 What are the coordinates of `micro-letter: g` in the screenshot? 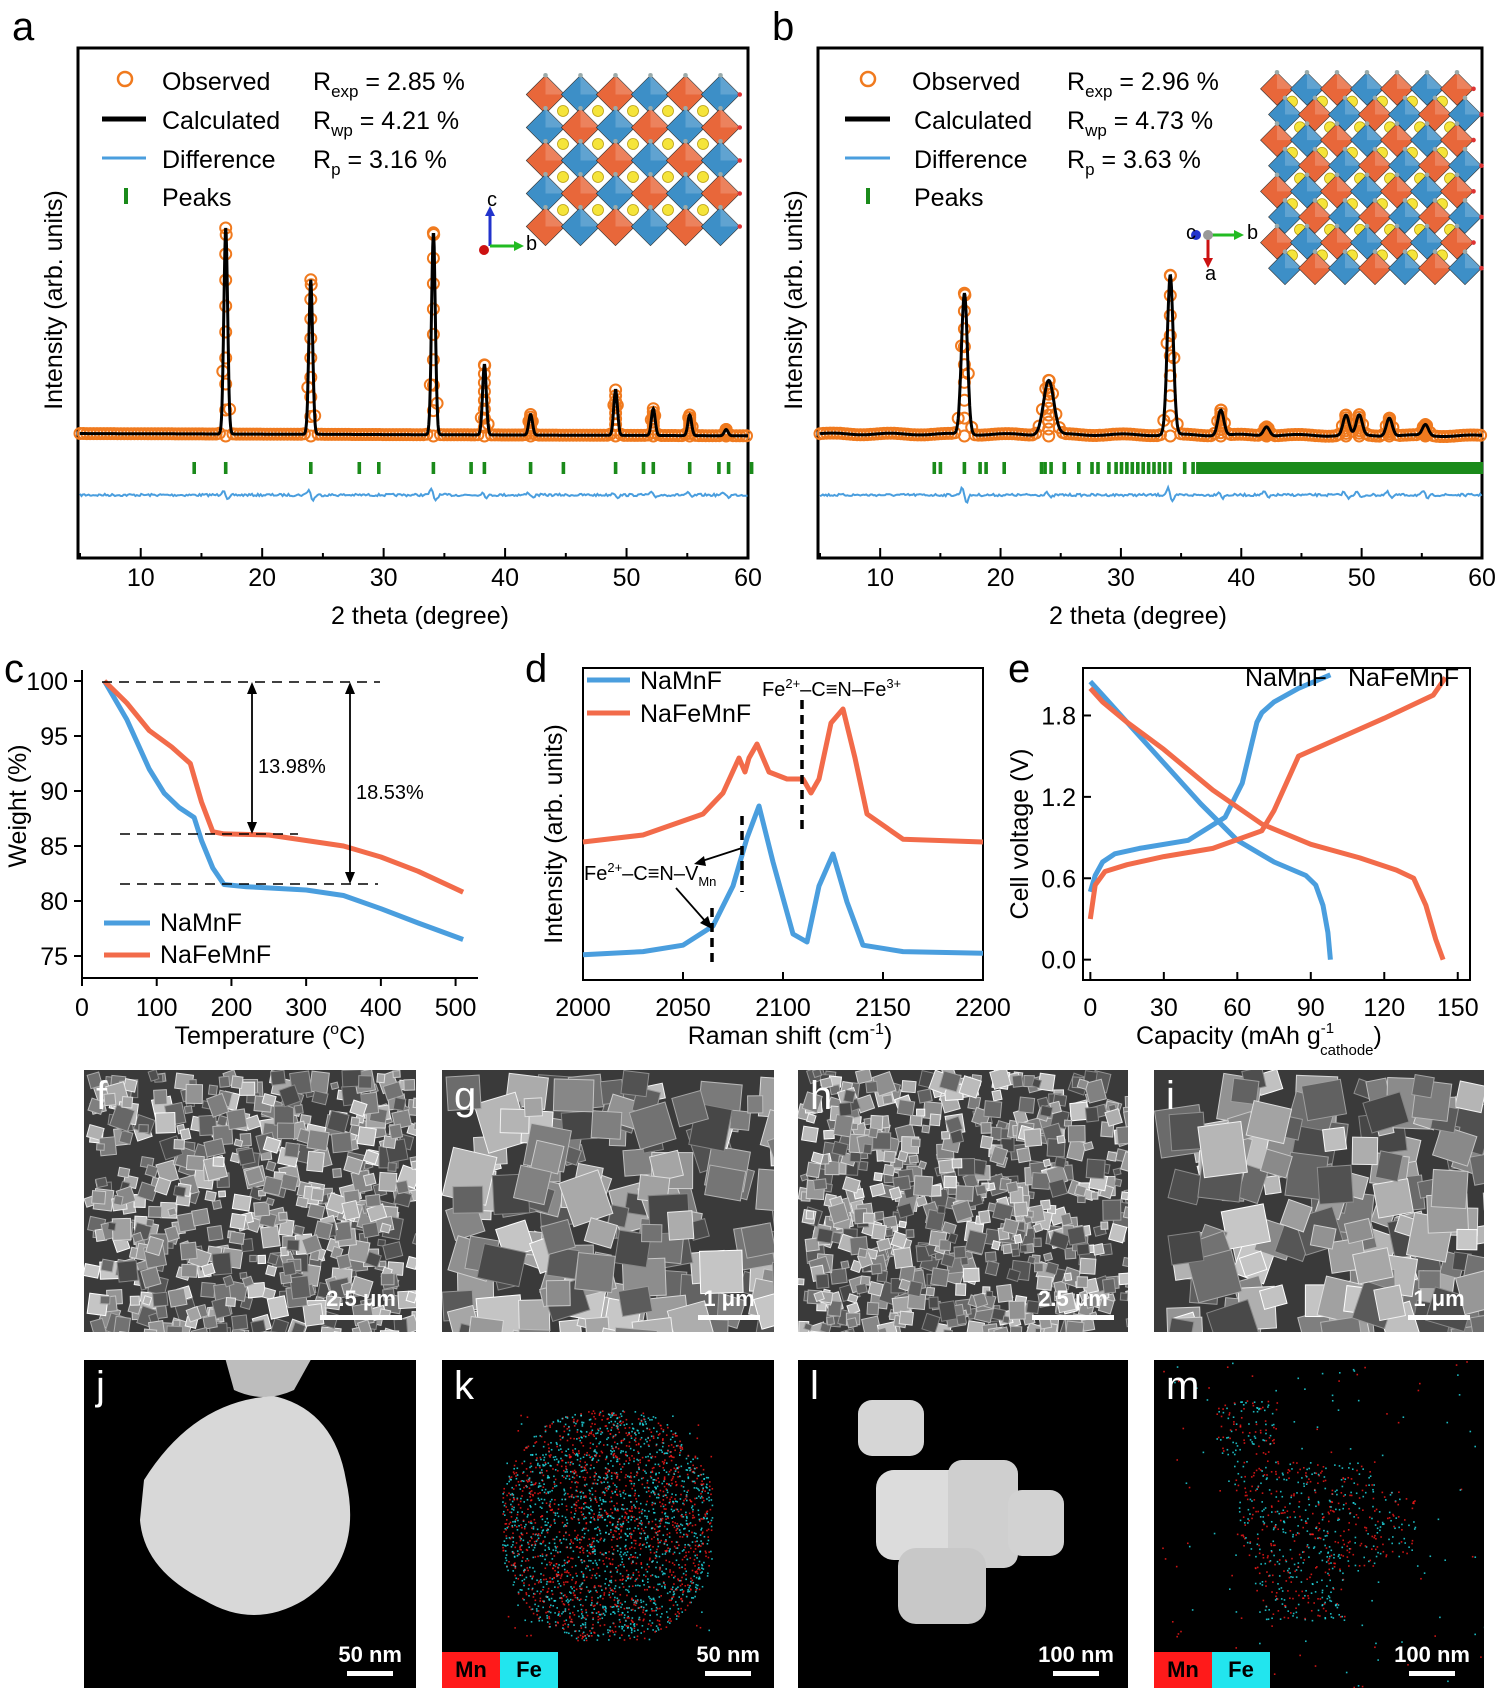 It's located at (465, 1096).